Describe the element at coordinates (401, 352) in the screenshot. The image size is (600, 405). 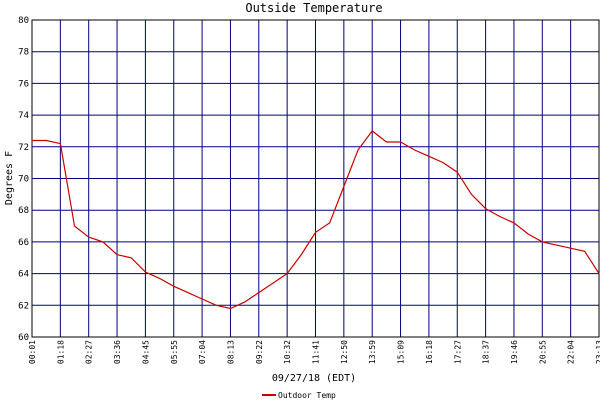
I see `x-tick-label: 15:09` at that location.